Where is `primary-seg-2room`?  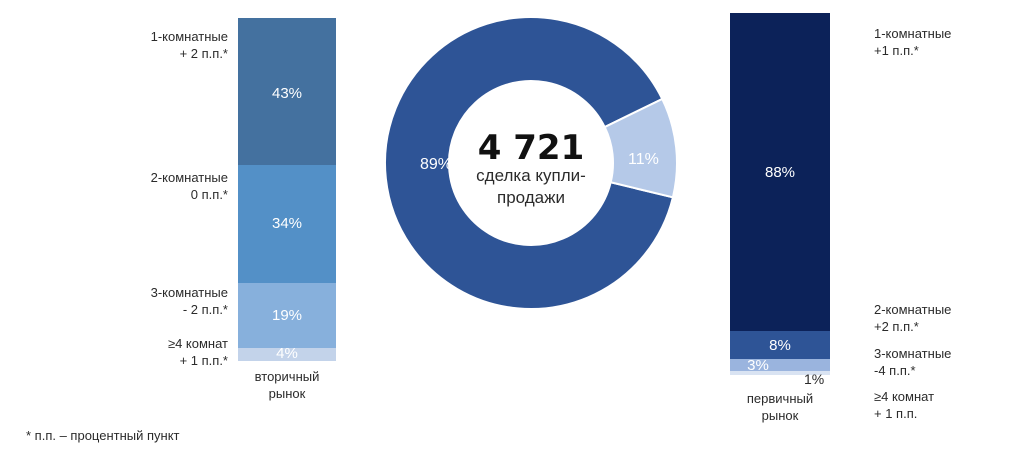 primary-seg-2room is located at coordinates (780, 345).